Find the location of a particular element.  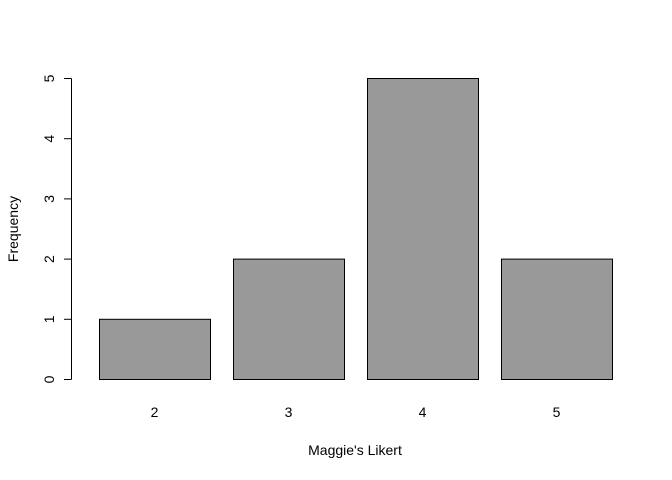

x-tick-label-2: 2 is located at coordinates (155, 412).